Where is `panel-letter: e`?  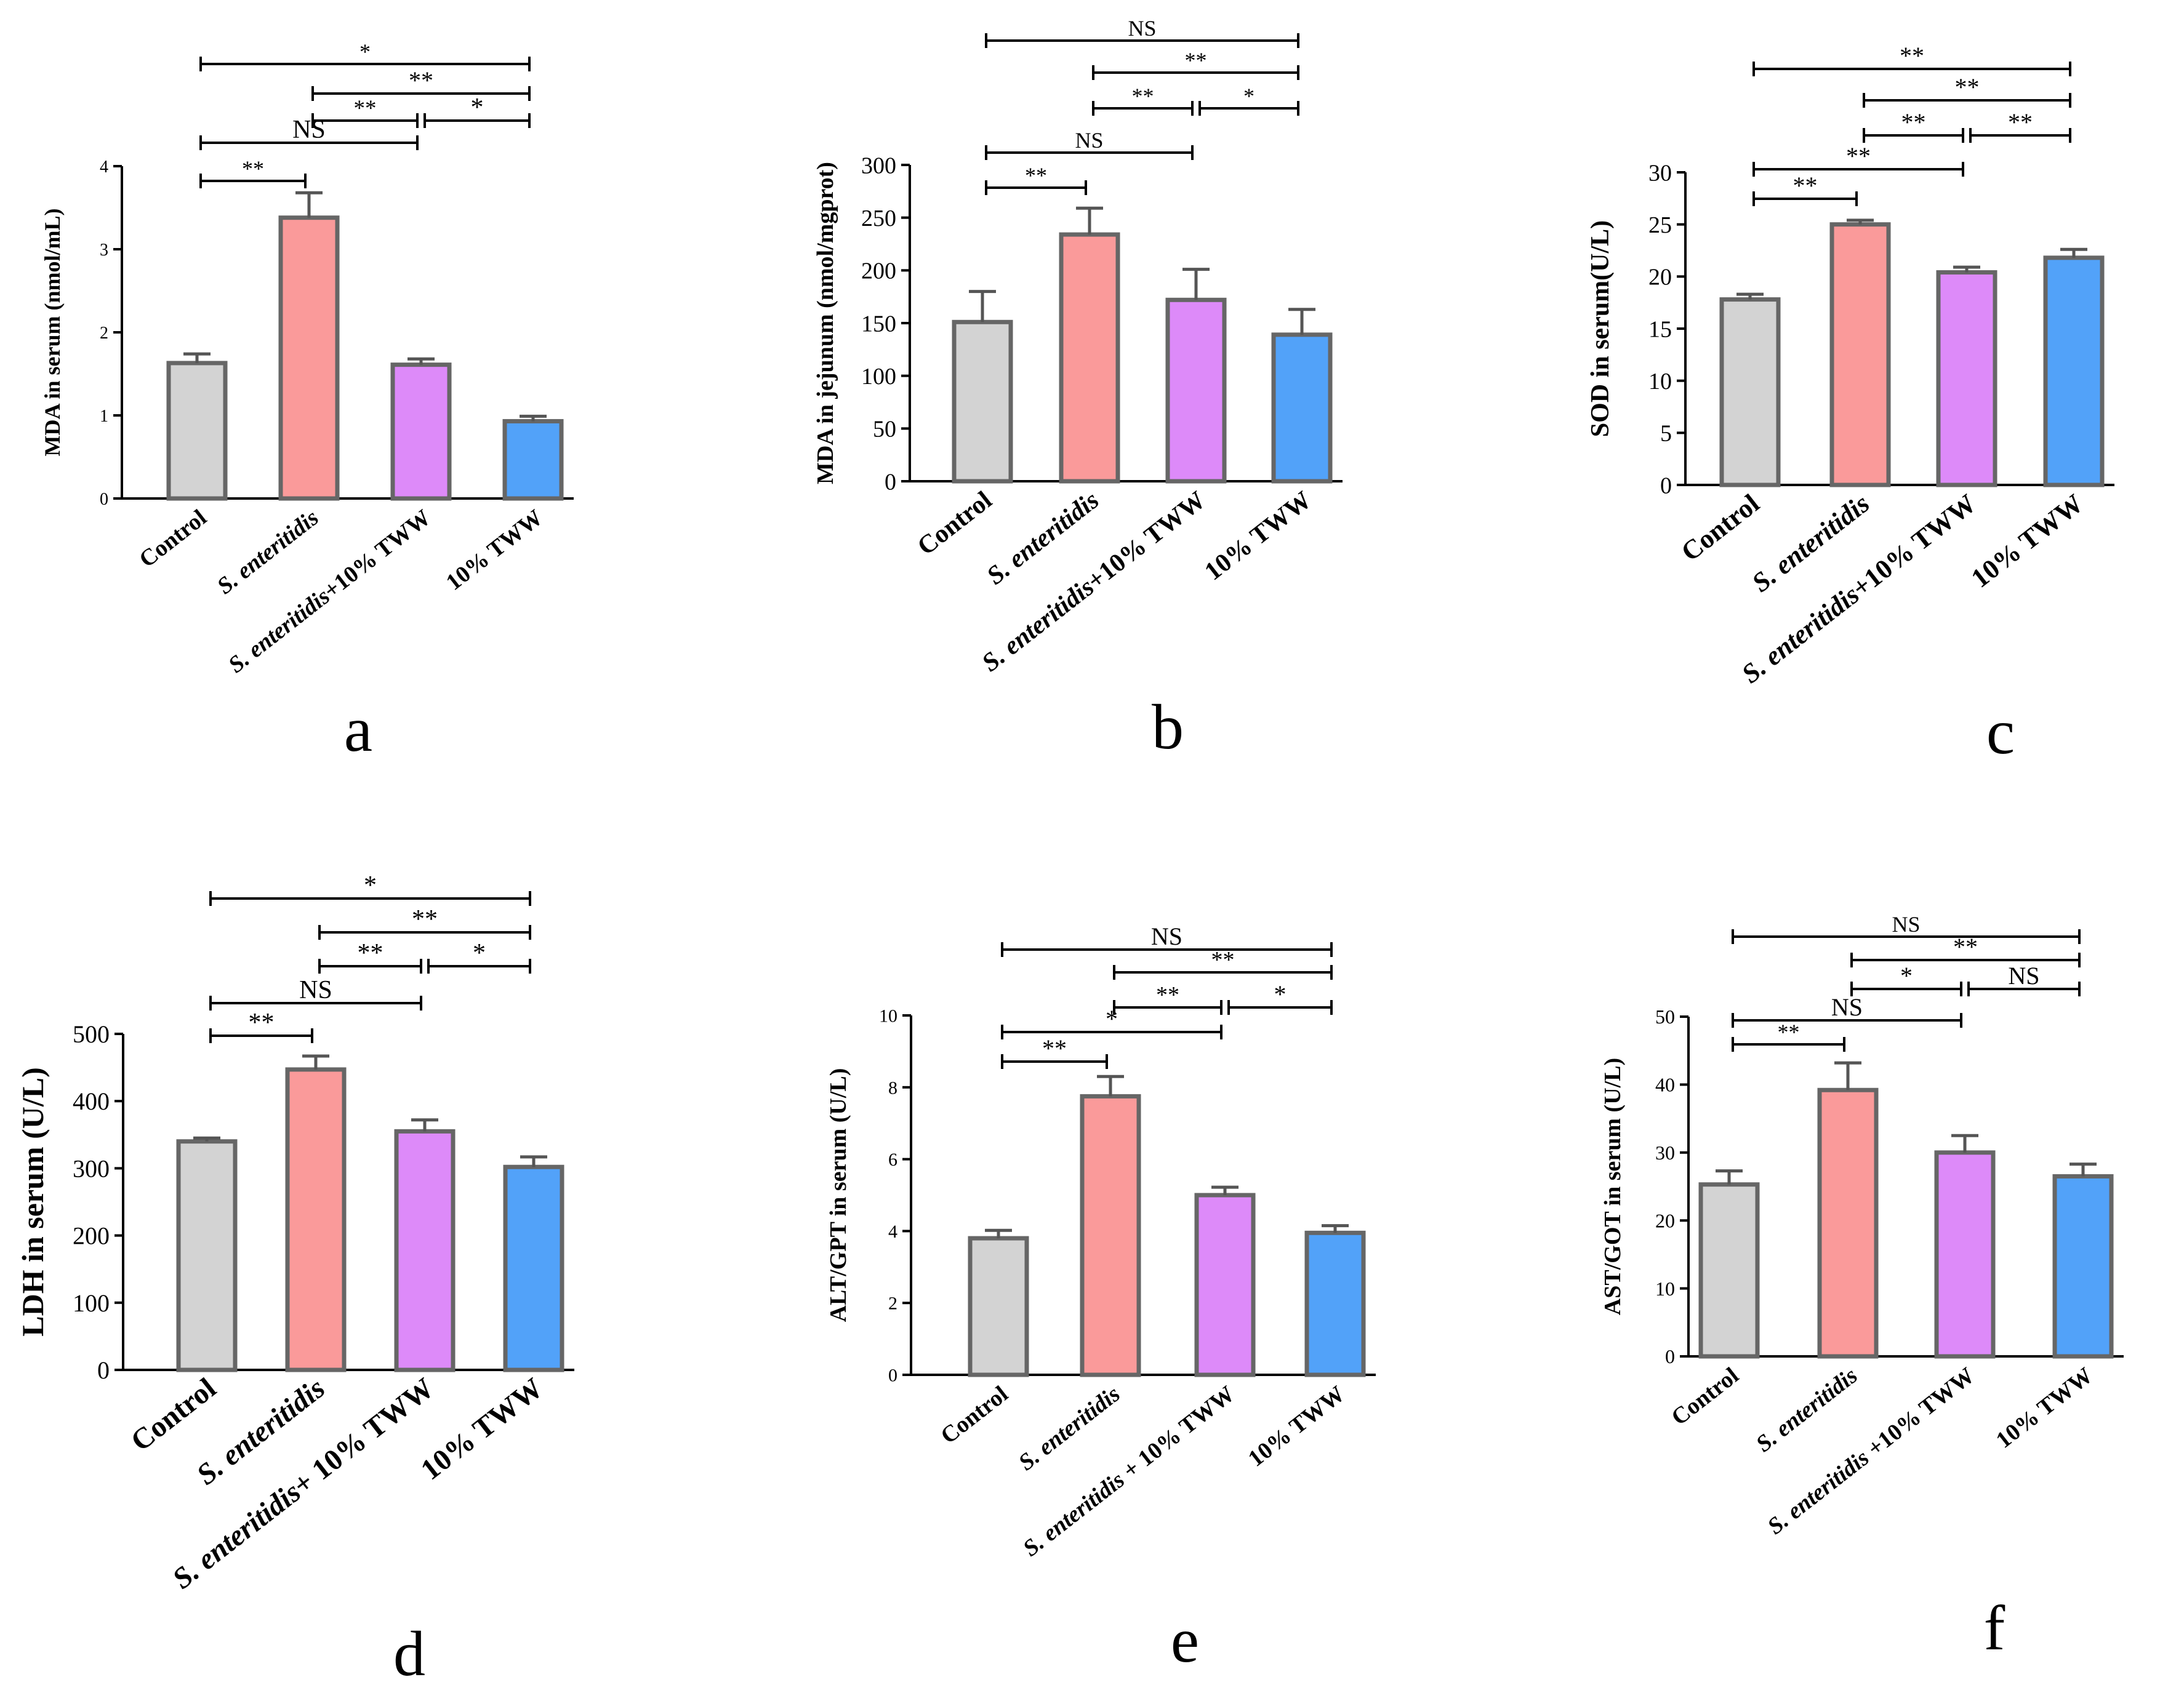
panel-letter: e is located at coordinates (1185, 1640).